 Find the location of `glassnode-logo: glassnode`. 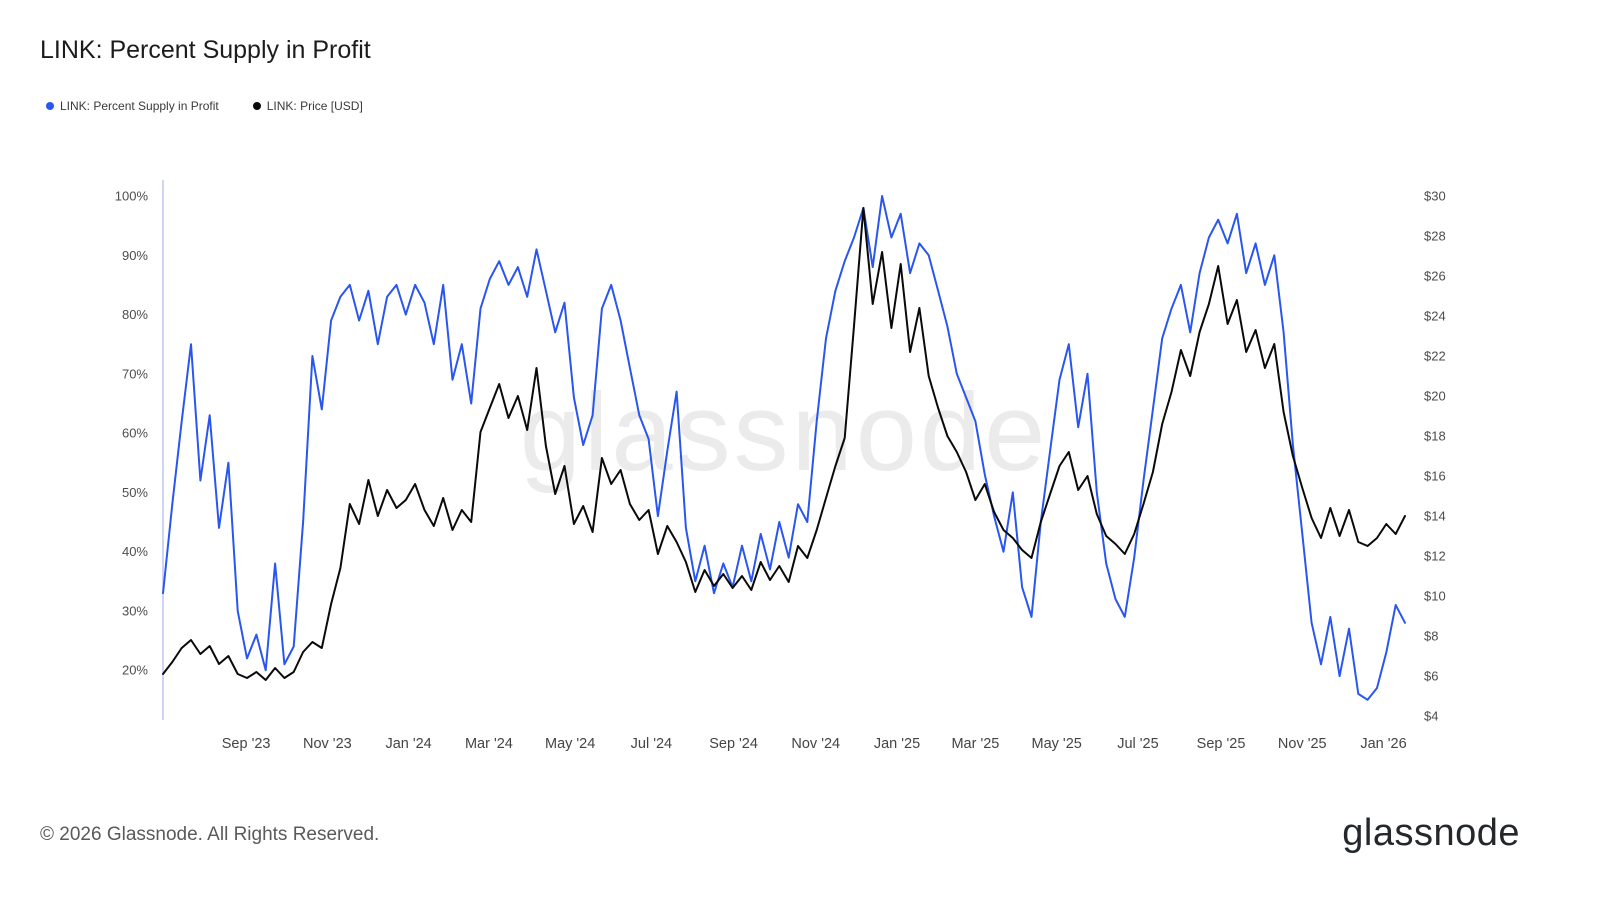

glassnode-logo: glassnode is located at coordinates (1431, 833).